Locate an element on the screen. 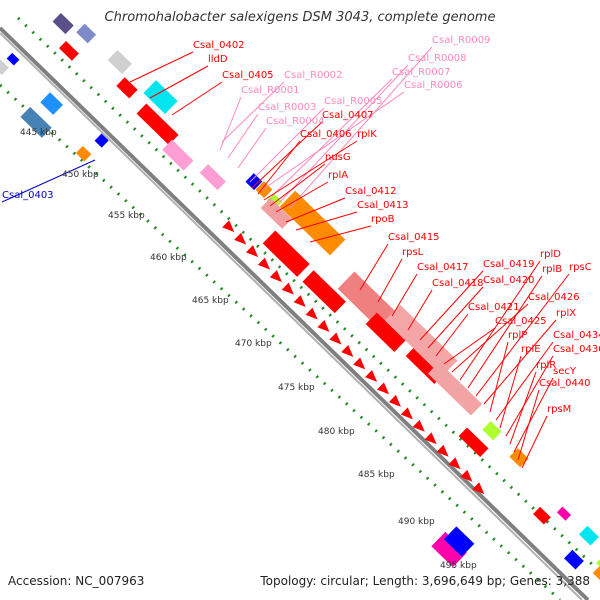  feature-label: Csal_R0008 is located at coordinates (437, 58).